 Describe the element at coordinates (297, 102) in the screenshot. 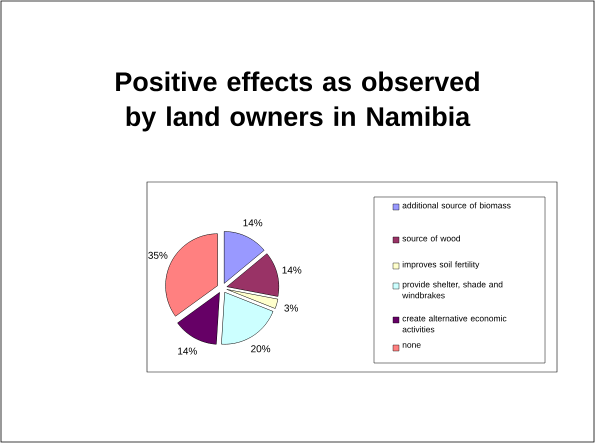

I see `chart-title: Positive effects as observed by land owners in Namibia` at that location.